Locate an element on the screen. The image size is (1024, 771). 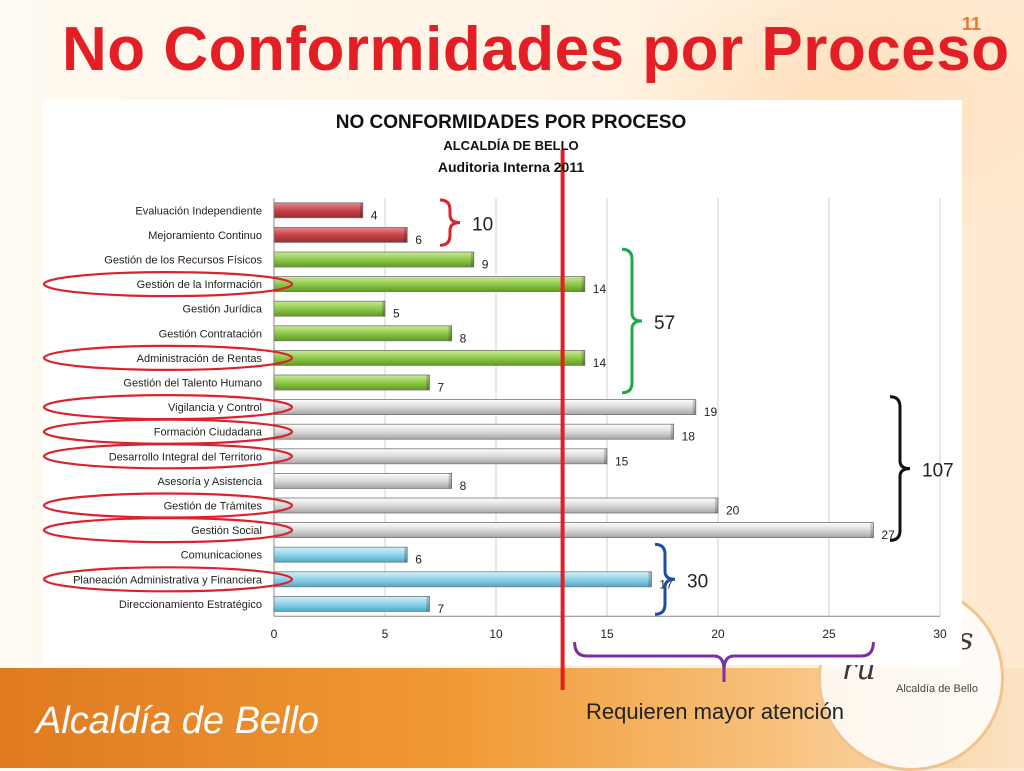
requieren-label: Requieren mayor atención is located at coordinates (715, 711).